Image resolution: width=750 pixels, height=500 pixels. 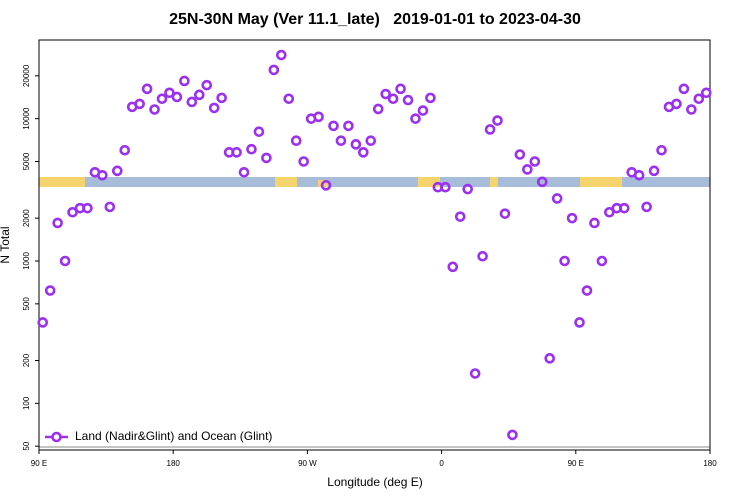 I want to click on y-tick-label: 500, so click(x=26, y=304).